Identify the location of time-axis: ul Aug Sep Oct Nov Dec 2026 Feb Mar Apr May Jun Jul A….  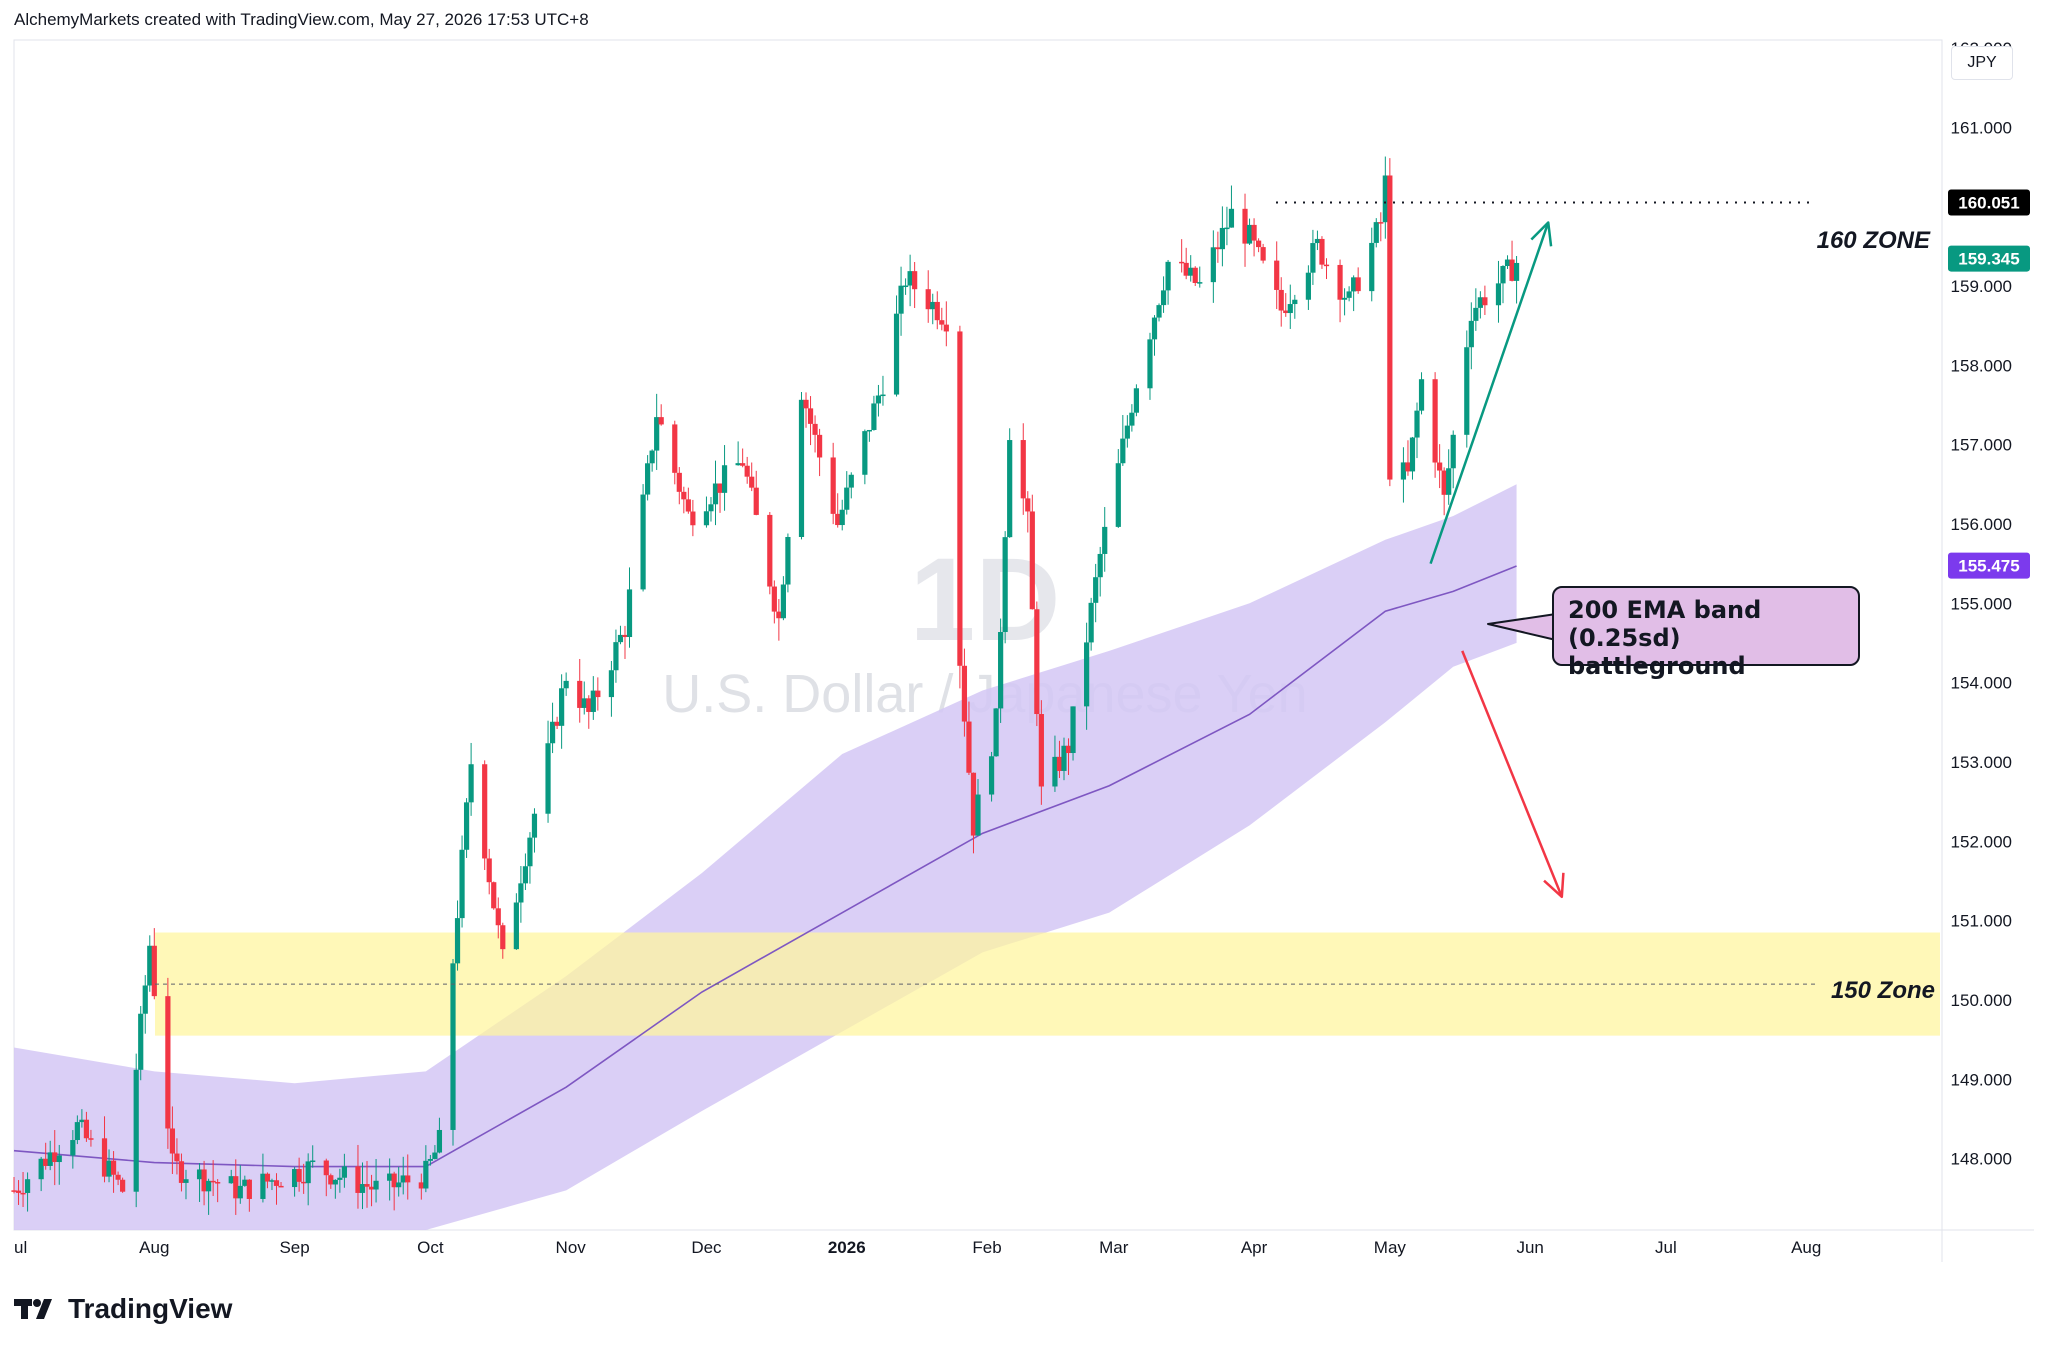
(917, 1247).